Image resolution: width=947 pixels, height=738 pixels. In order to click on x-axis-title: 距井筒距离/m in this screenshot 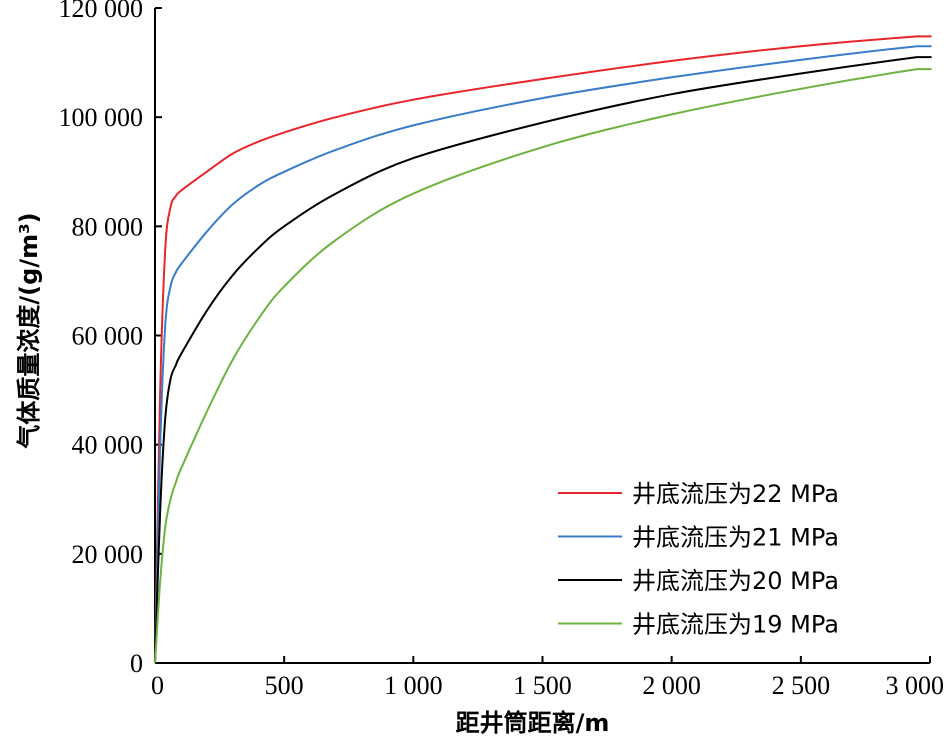, I will do `click(533, 723)`.